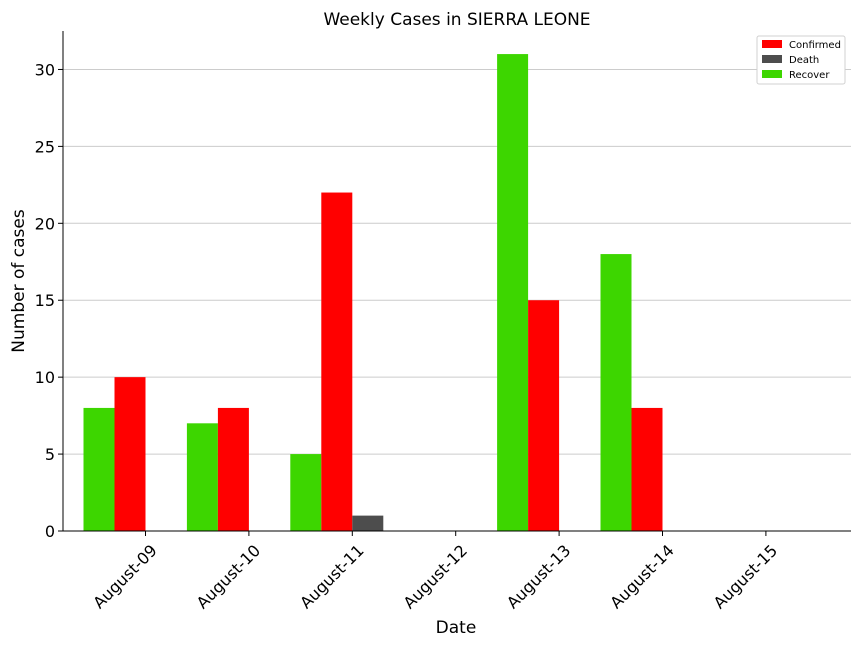 Image resolution: width=864 pixels, height=648 pixels. I want to click on x-tick-label: August-14, so click(642, 577).